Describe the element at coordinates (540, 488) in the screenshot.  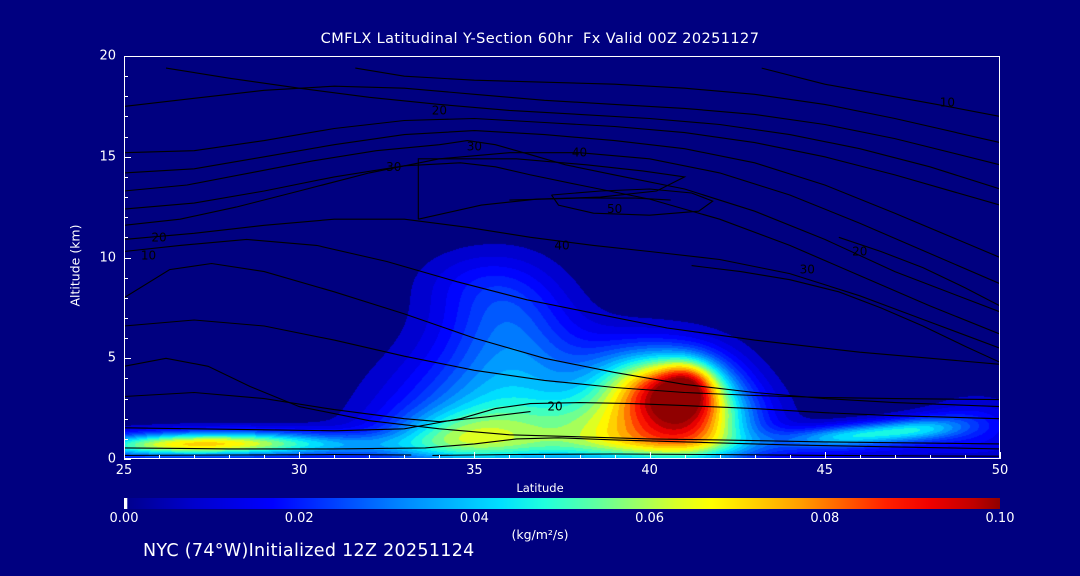
I see `x-axis-label: Latitude` at that location.